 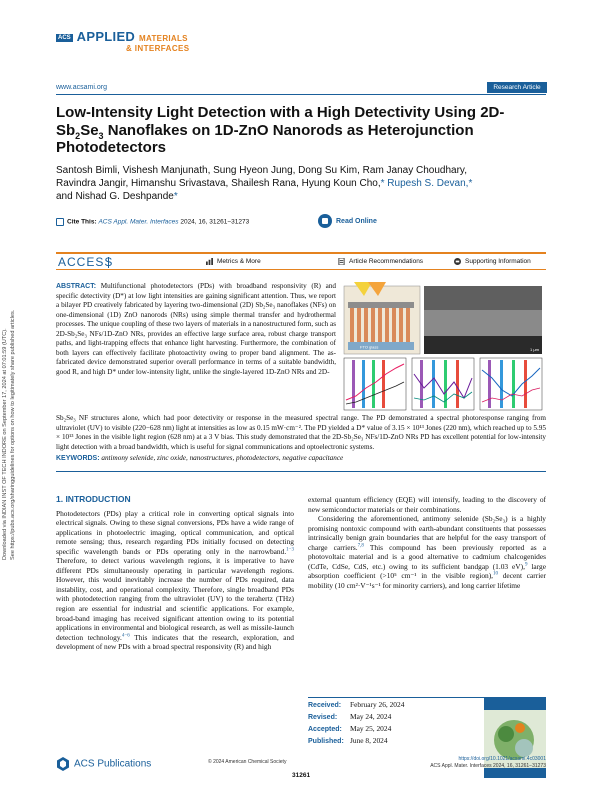 I want to click on bar-chart-icon, so click(x=209, y=261).